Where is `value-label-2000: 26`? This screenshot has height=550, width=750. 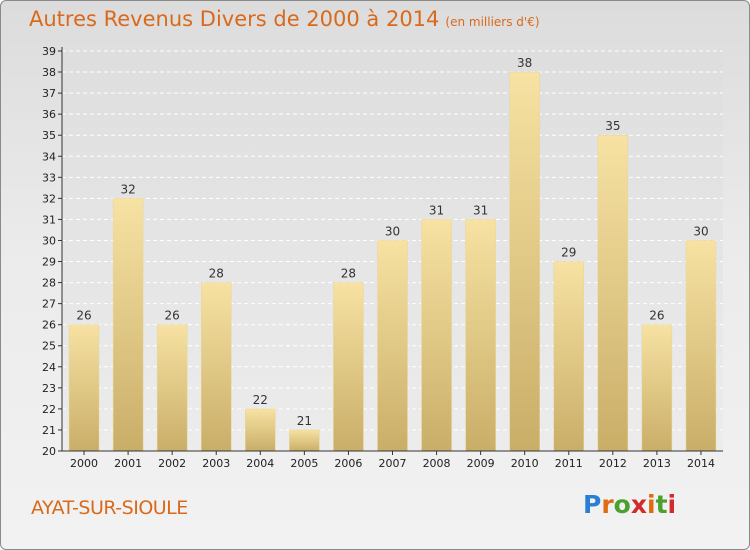 value-label-2000: 26 is located at coordinates (83, 316).